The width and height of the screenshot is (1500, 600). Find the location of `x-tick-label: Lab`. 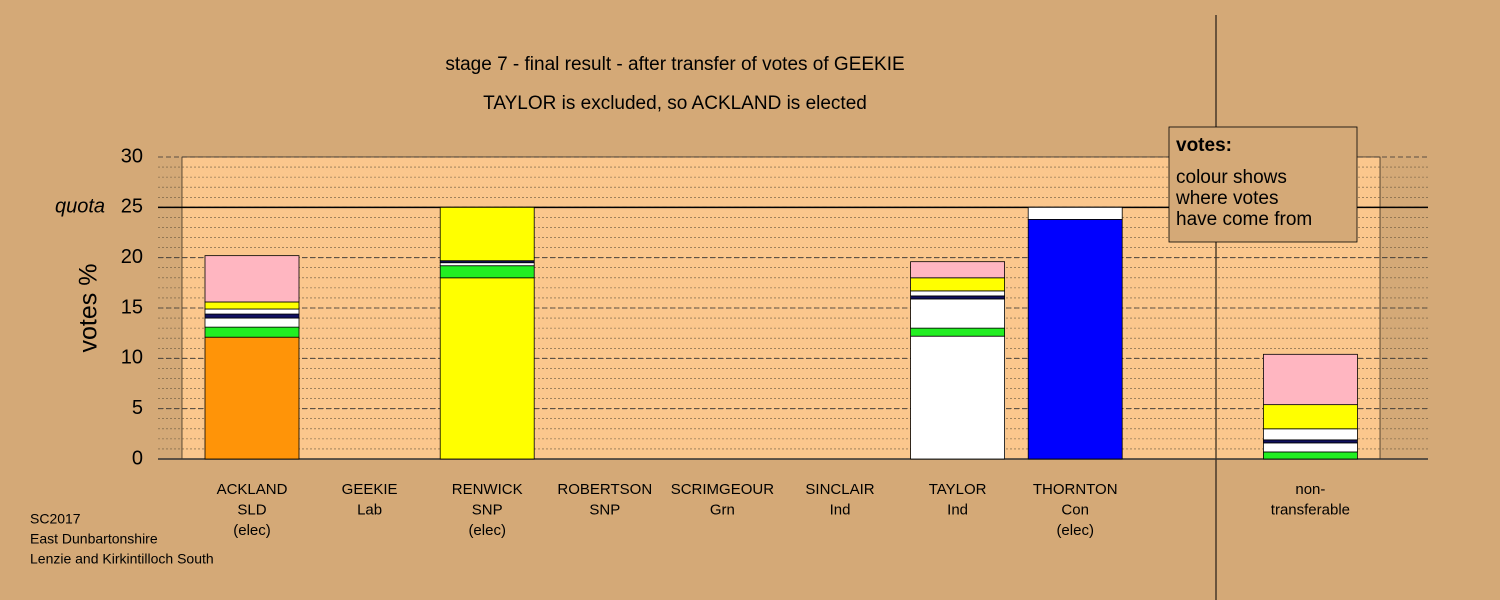

x-tick-label: Lab is located at coordinates (369, 509).